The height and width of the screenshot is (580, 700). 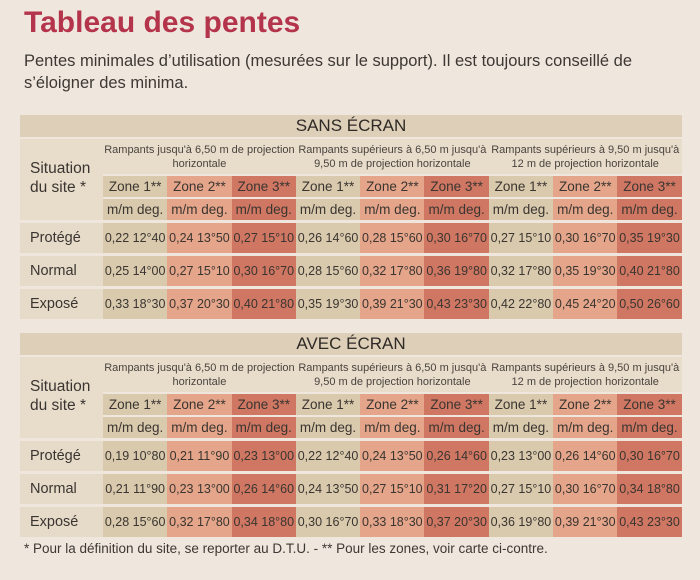 What do you see at coordinates (61, 454) in the screenshot?
I see `row-label: Protégé` at bounding box center [61, 454].